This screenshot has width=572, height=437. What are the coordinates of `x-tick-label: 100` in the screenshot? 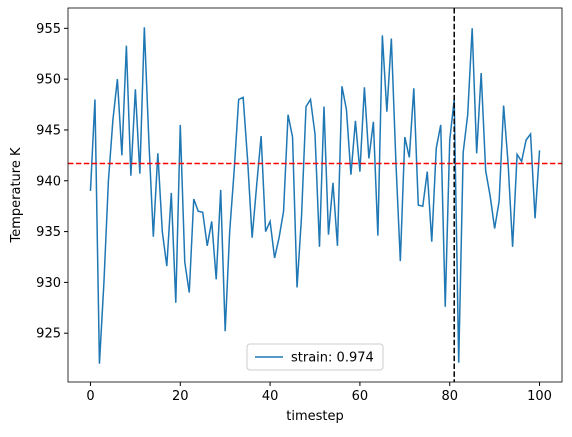 It's located at (539, 396).